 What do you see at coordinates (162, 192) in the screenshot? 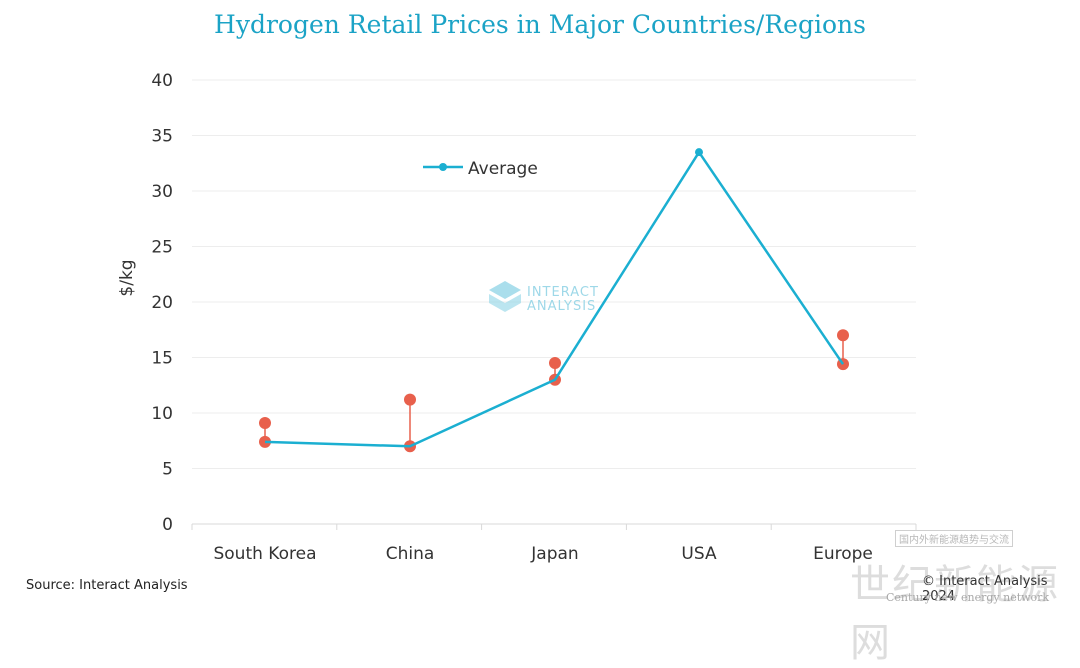
I see `y-tick-label: 30` at bounding box center [162, 192].